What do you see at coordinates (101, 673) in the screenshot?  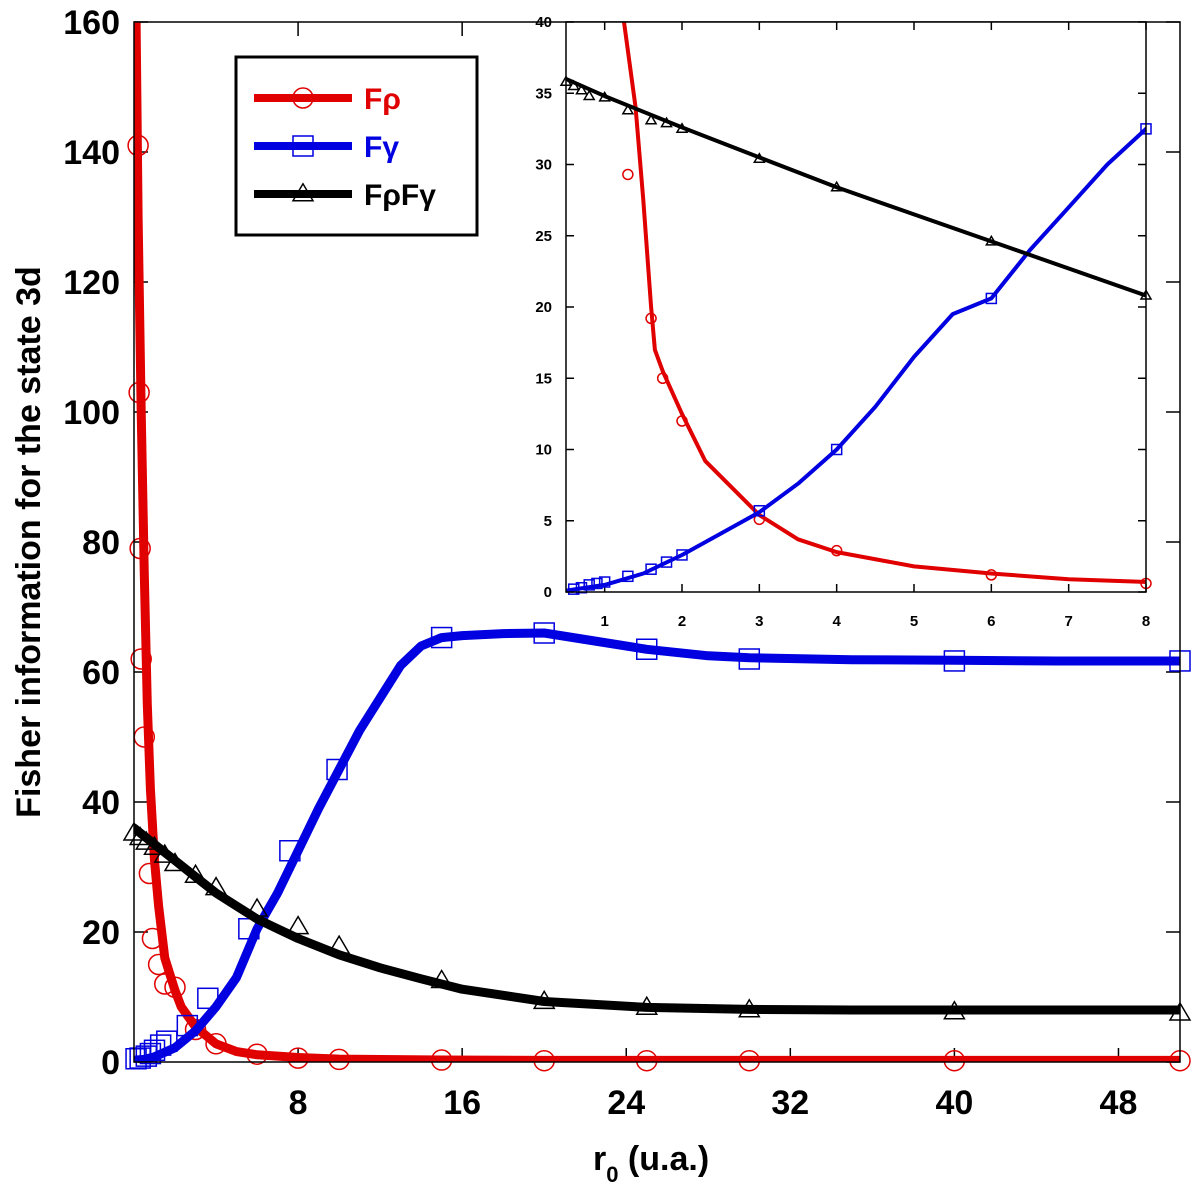 I see `main-ytick-label: 60` at bounding box center [101, 673].